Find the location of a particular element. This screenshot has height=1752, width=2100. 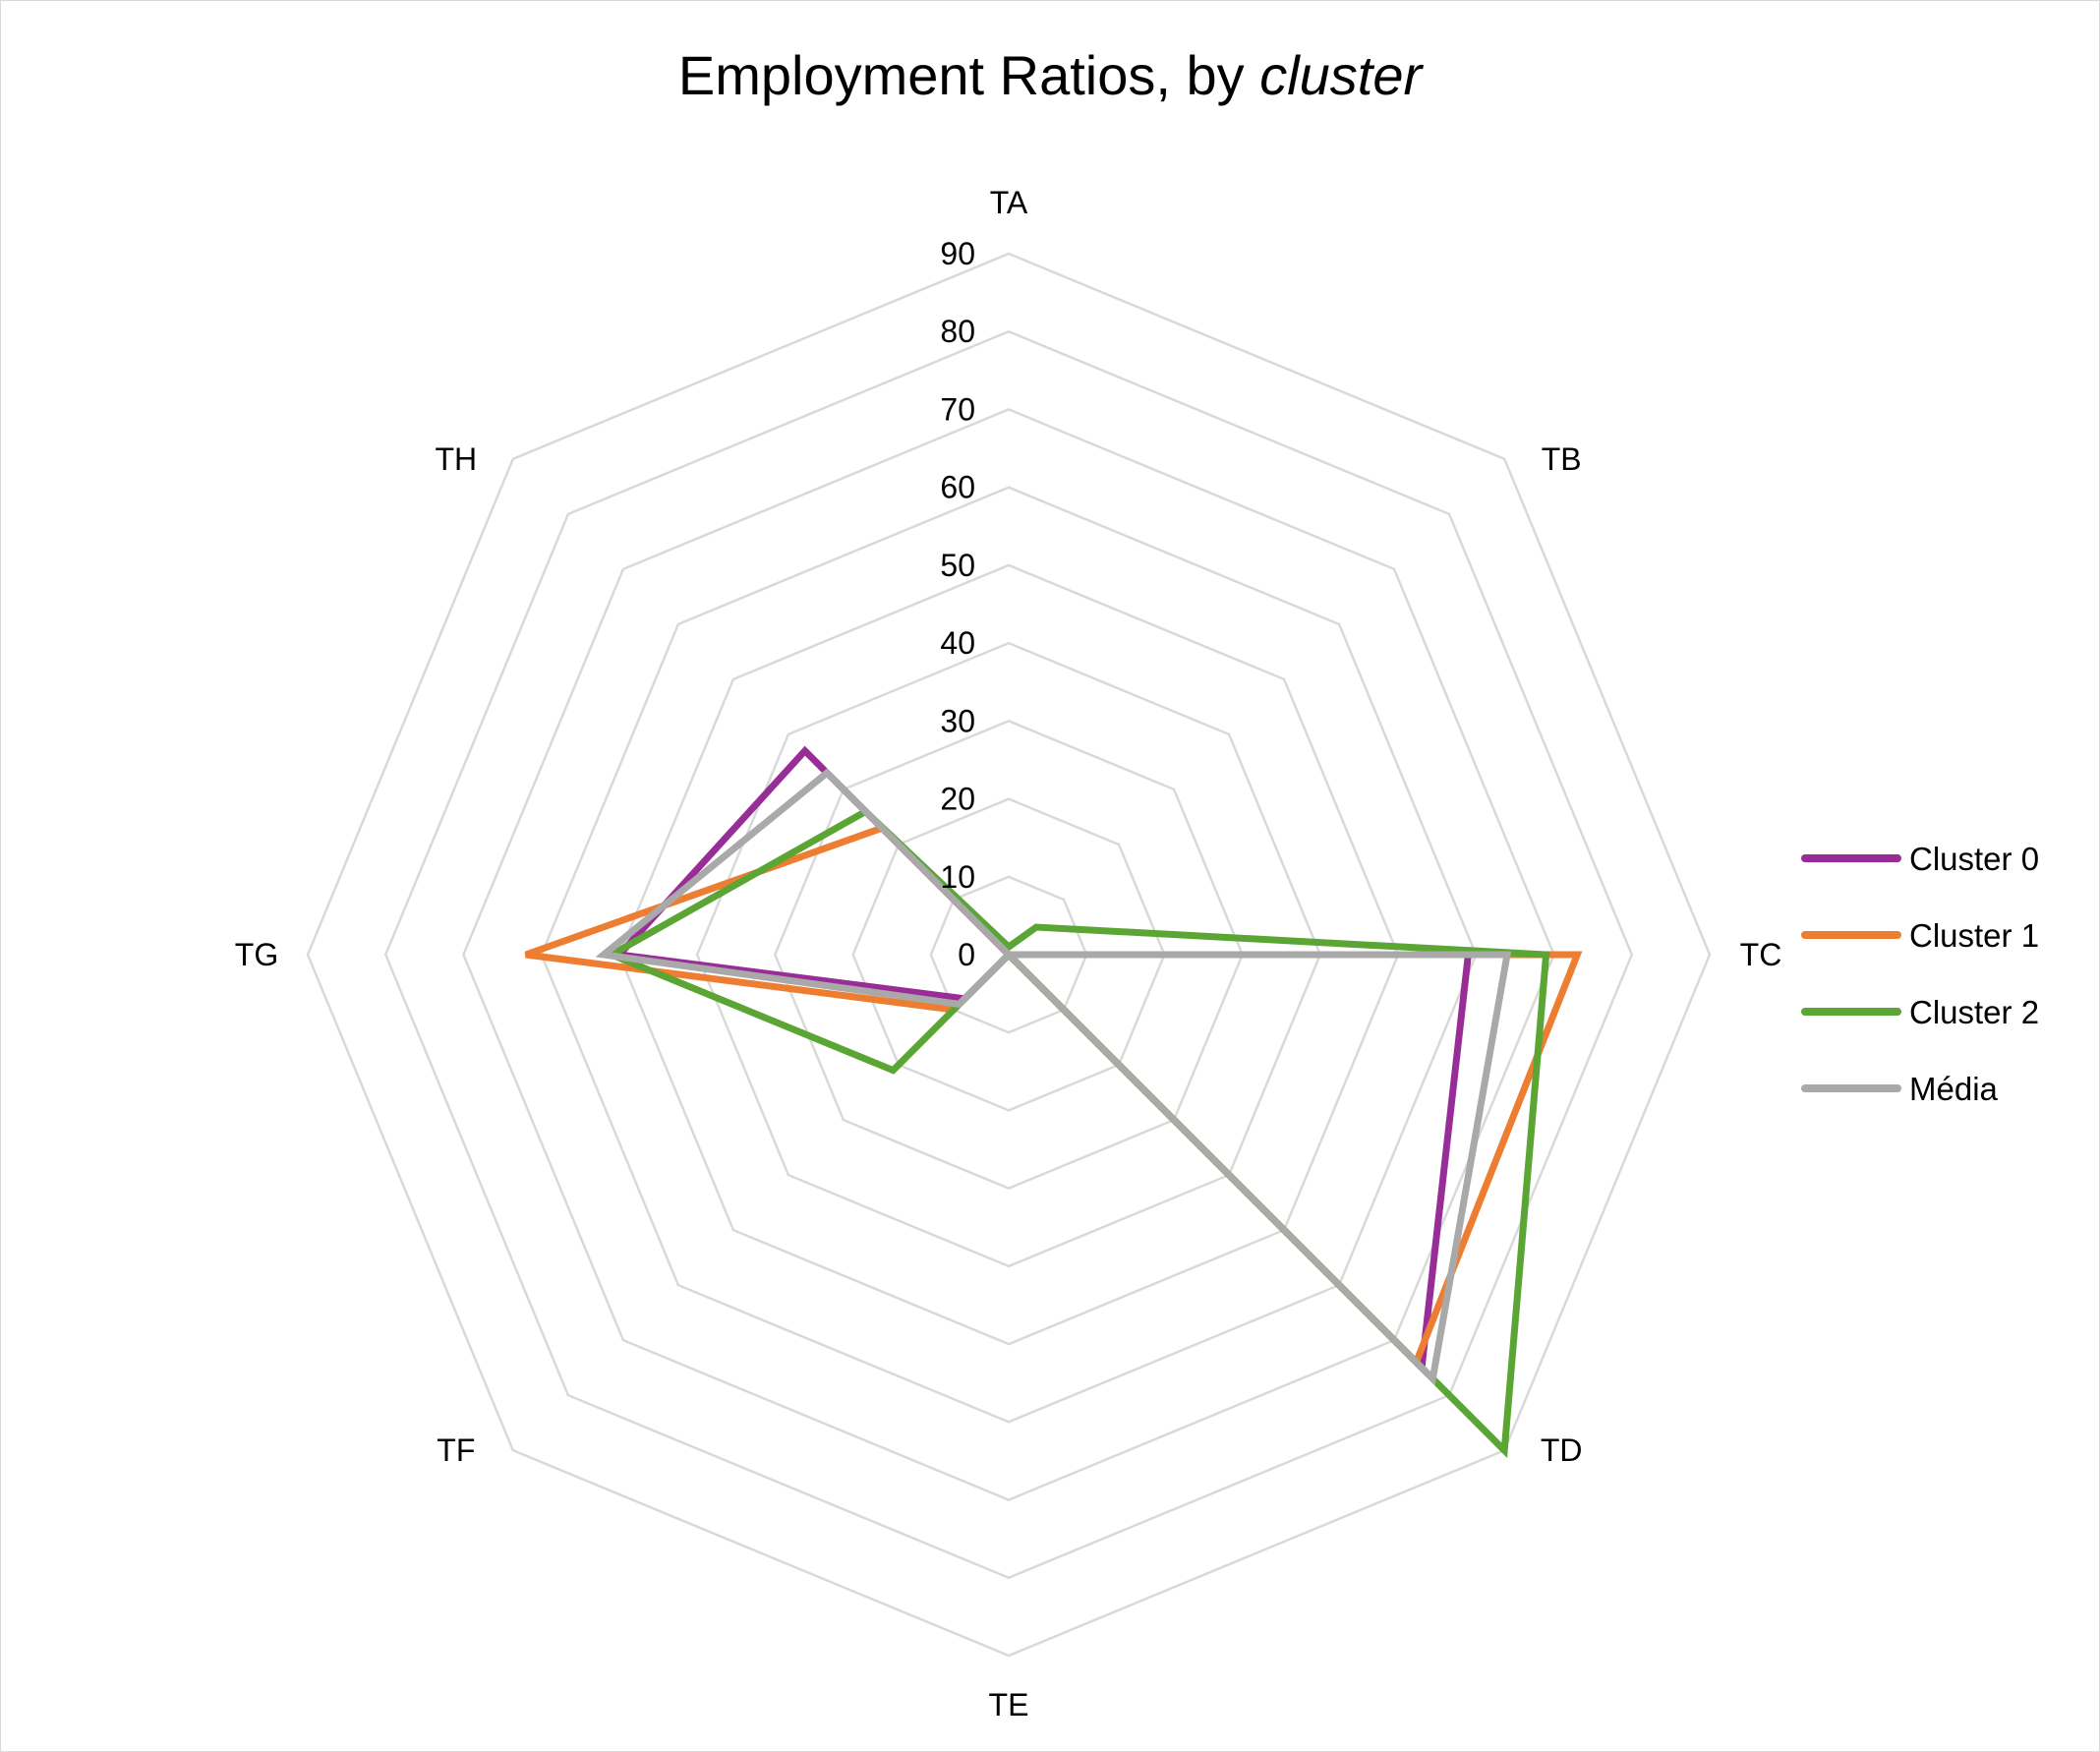

tick-label-40: 40 is located at coordinates (957, 643).